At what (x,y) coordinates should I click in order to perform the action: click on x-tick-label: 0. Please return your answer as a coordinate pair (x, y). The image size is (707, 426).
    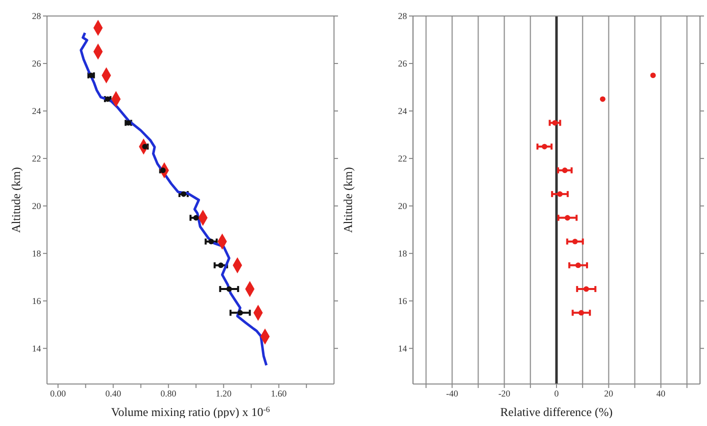
    Looking at the image, I should click on (557, 393).